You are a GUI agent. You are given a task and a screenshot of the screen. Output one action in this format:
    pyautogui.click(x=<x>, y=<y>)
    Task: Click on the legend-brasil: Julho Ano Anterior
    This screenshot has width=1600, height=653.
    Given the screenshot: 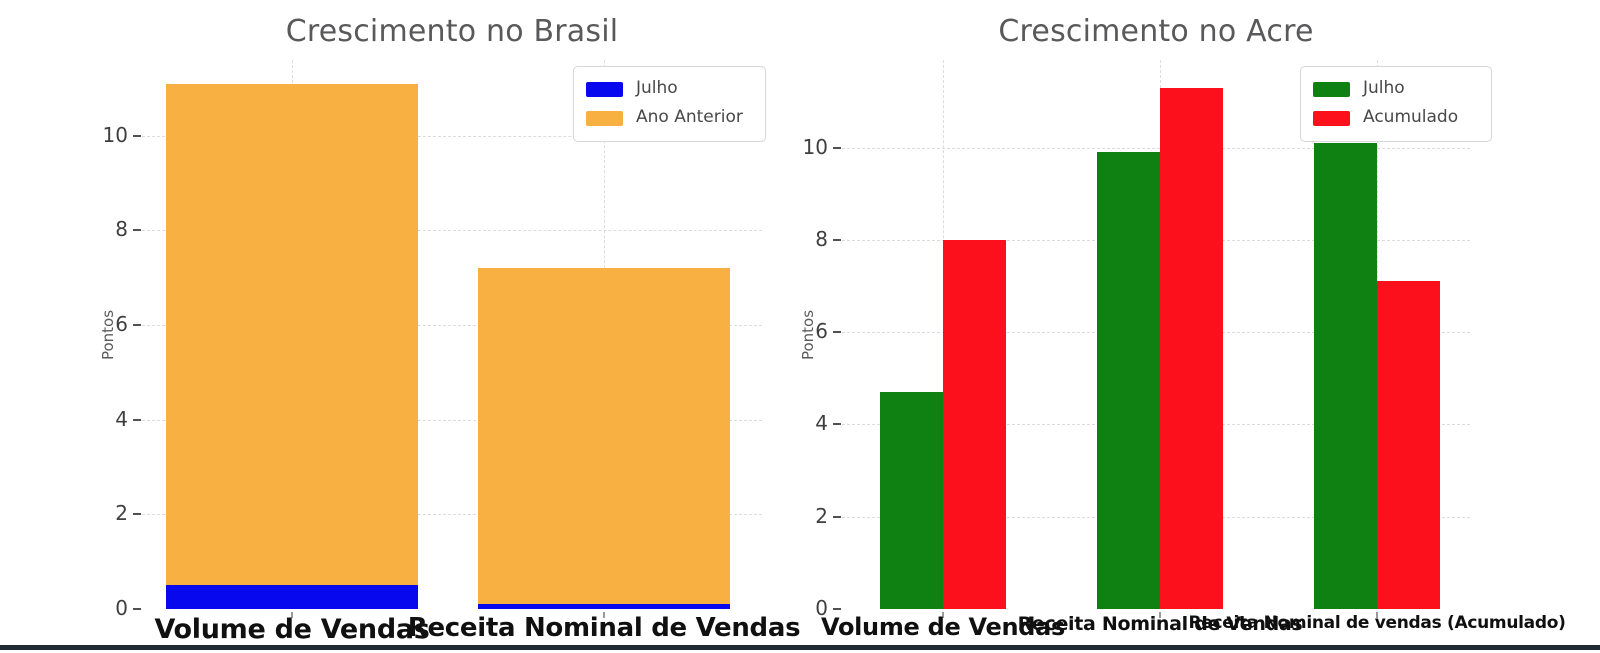 What is the action you would take?
    pyautogui.click(x=669, y=104)
    